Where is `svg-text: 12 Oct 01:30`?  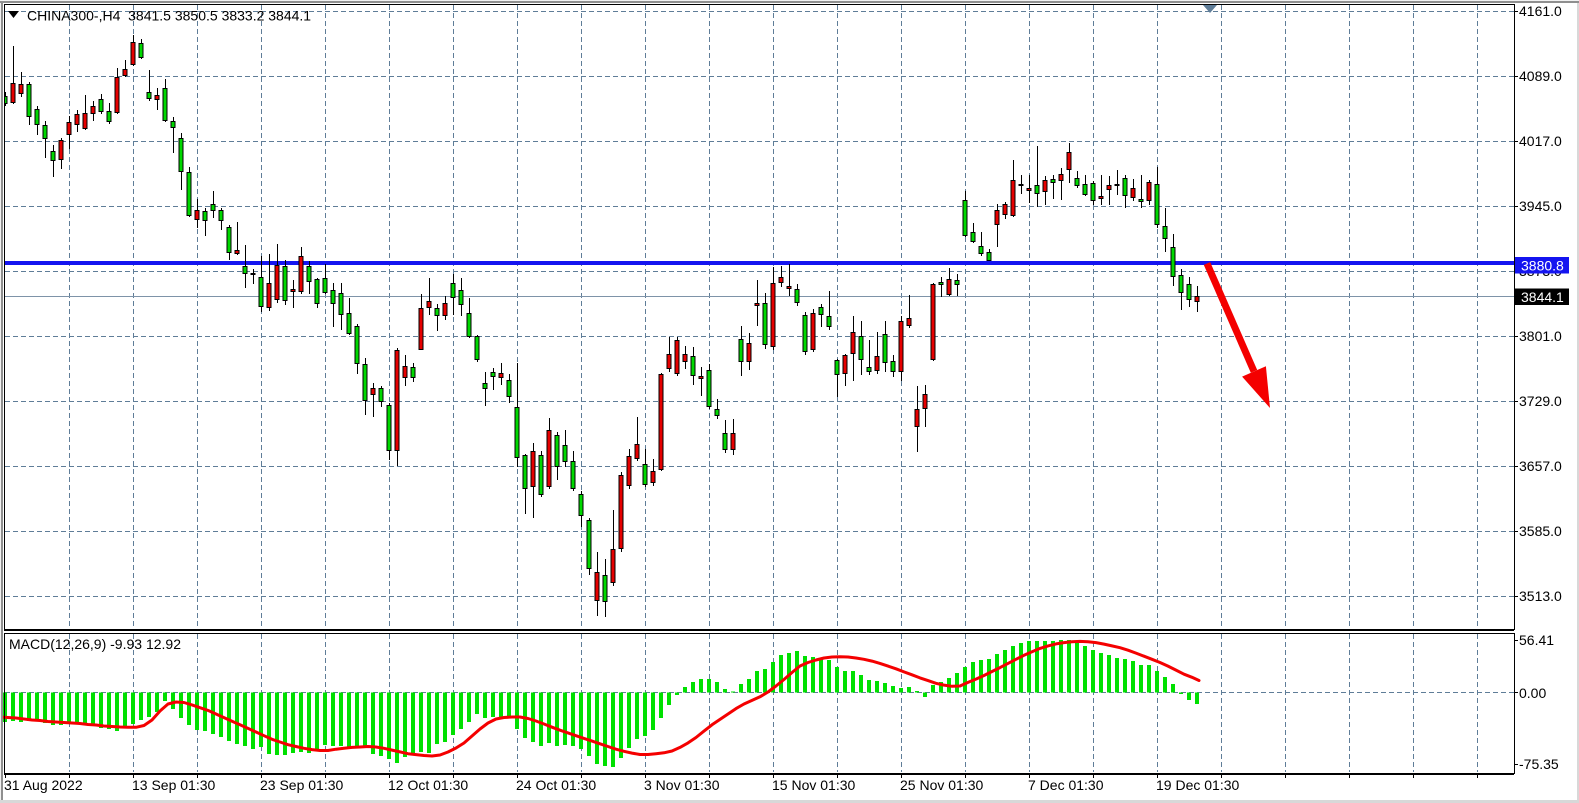
svg-text: 12 Oct 01:30 is located at coordinates (428, 785).